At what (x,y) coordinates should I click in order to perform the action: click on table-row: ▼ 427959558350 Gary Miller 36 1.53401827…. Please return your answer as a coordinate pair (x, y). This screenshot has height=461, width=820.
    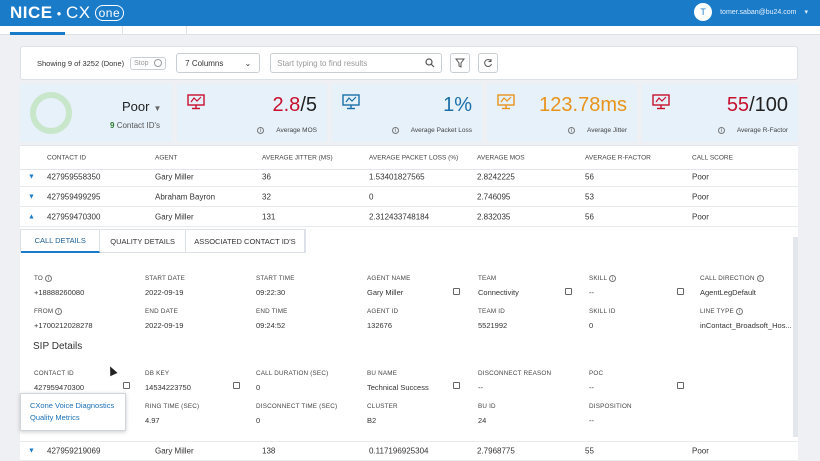
    Looking at the image, I should click on (409, 177).